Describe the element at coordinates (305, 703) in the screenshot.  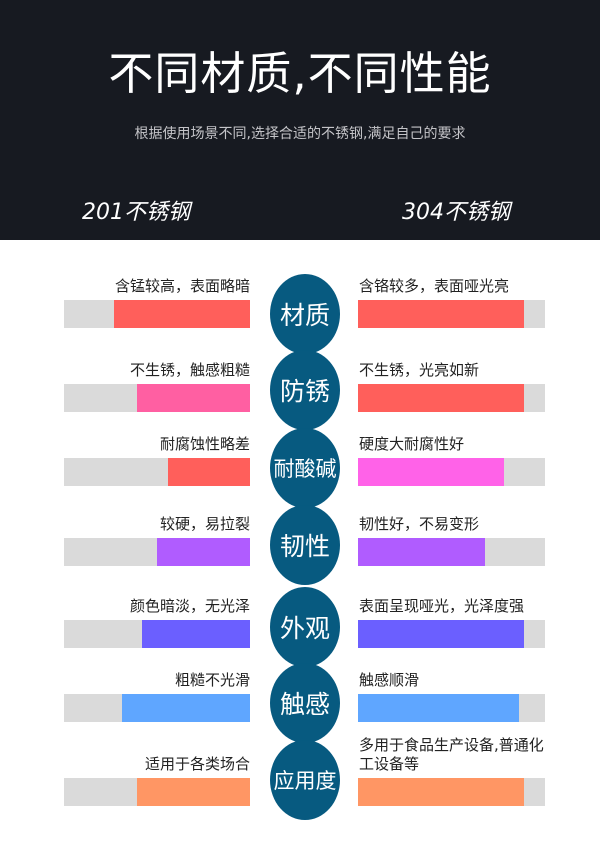
I see `category-badge: 触感` at that location.